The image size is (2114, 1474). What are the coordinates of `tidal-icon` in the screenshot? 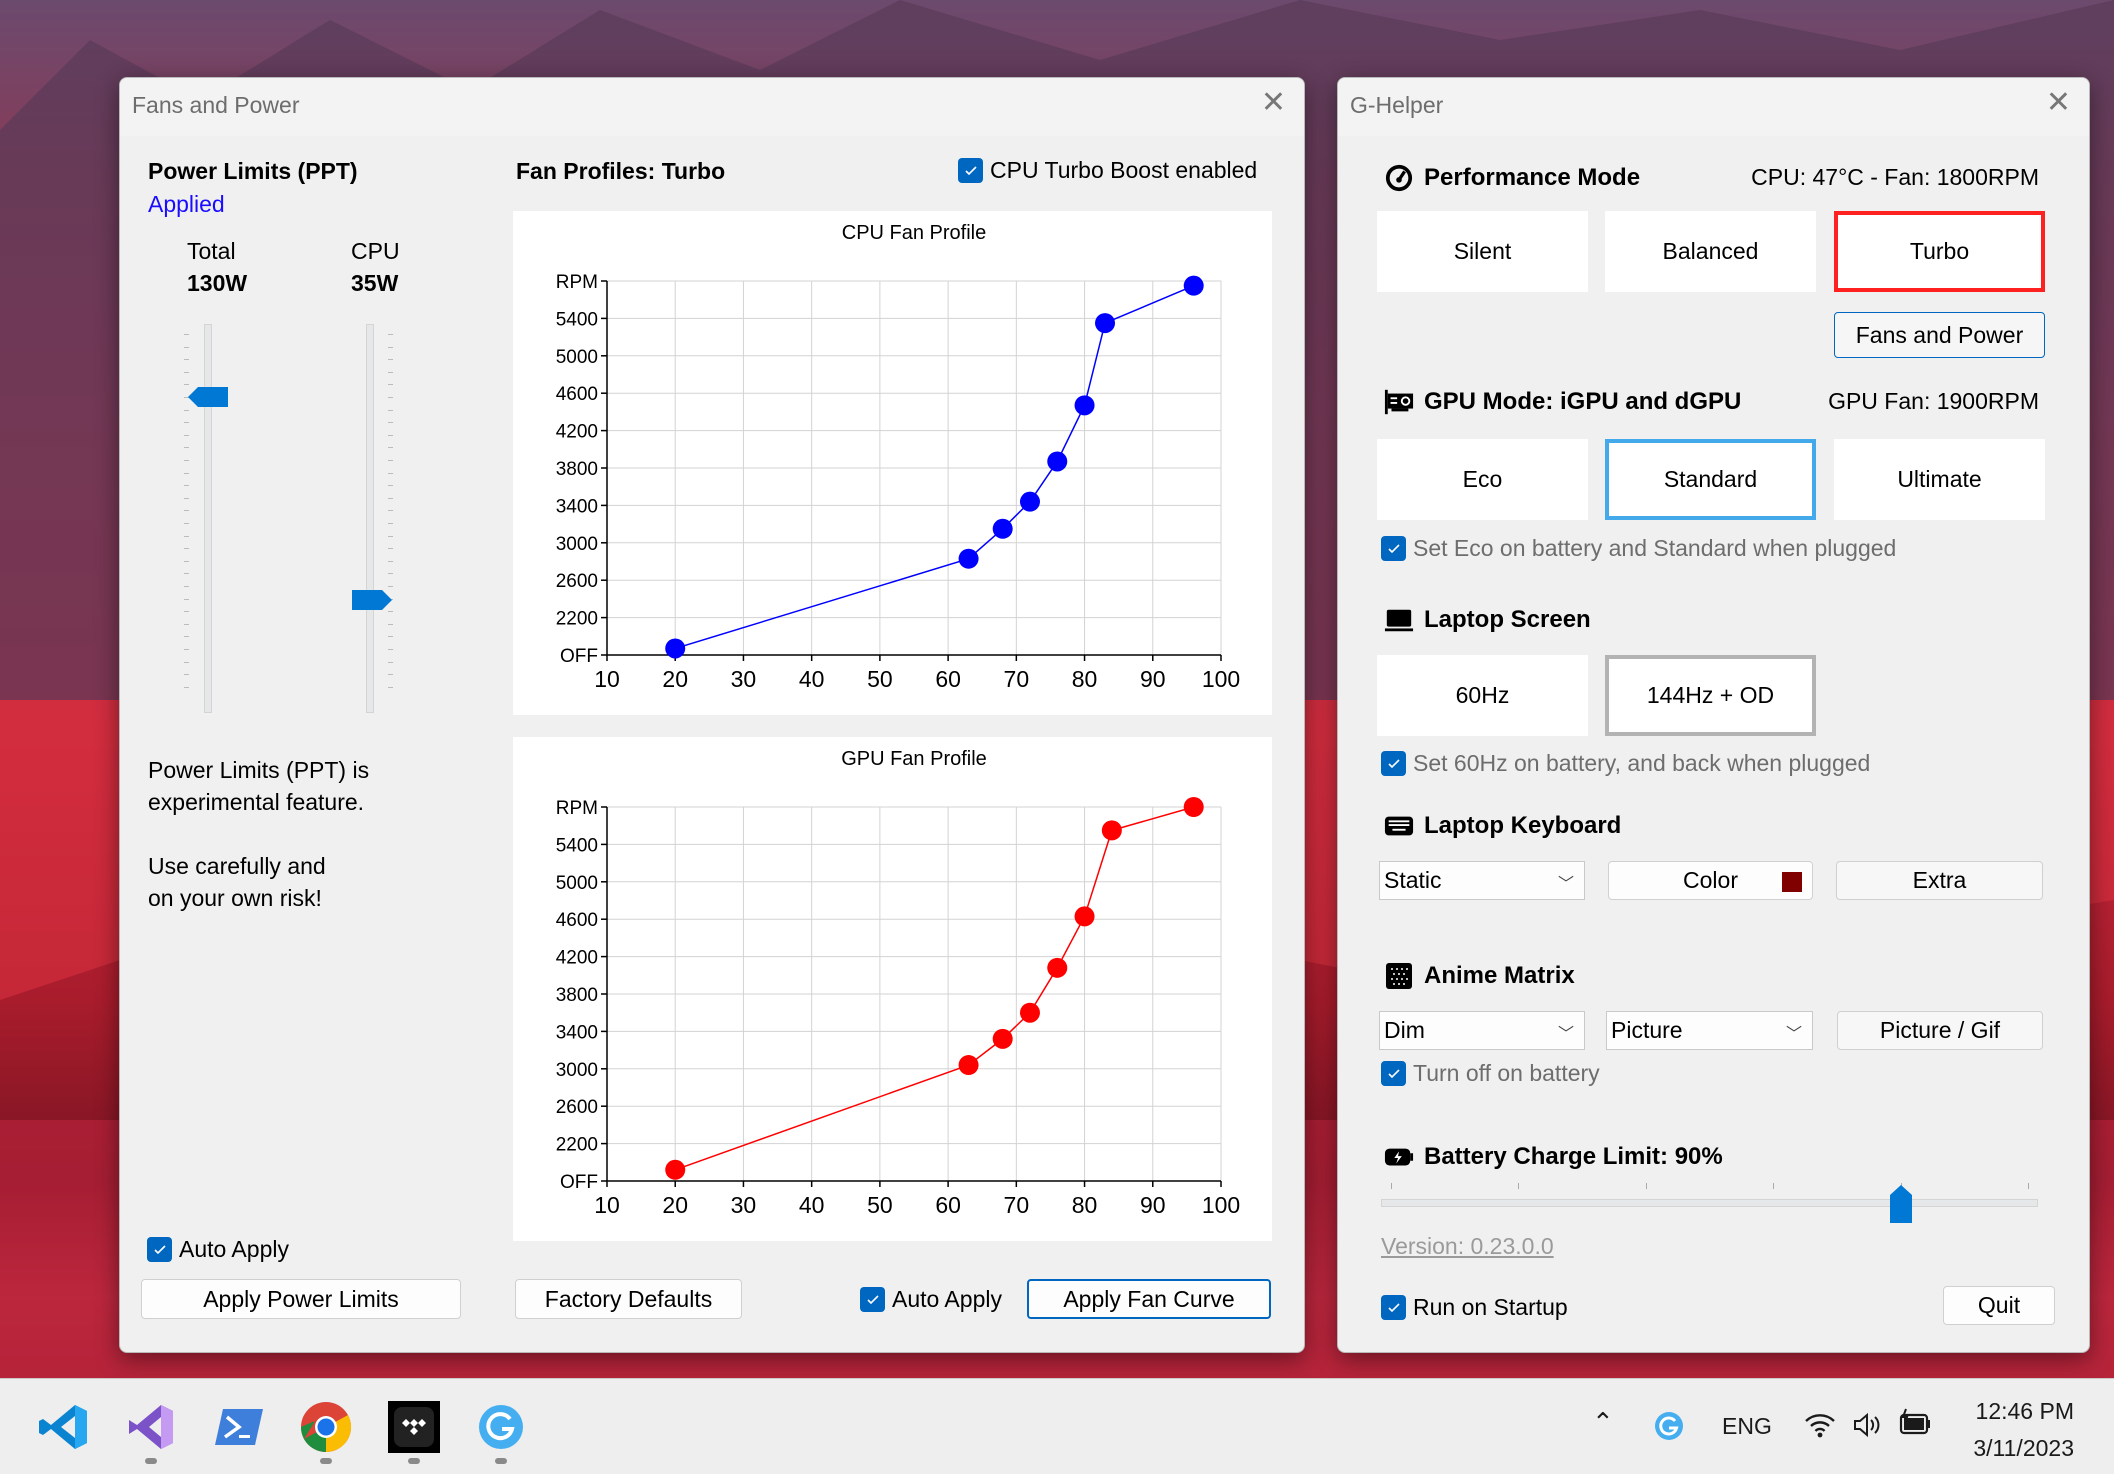 It's located at (414, 1427).